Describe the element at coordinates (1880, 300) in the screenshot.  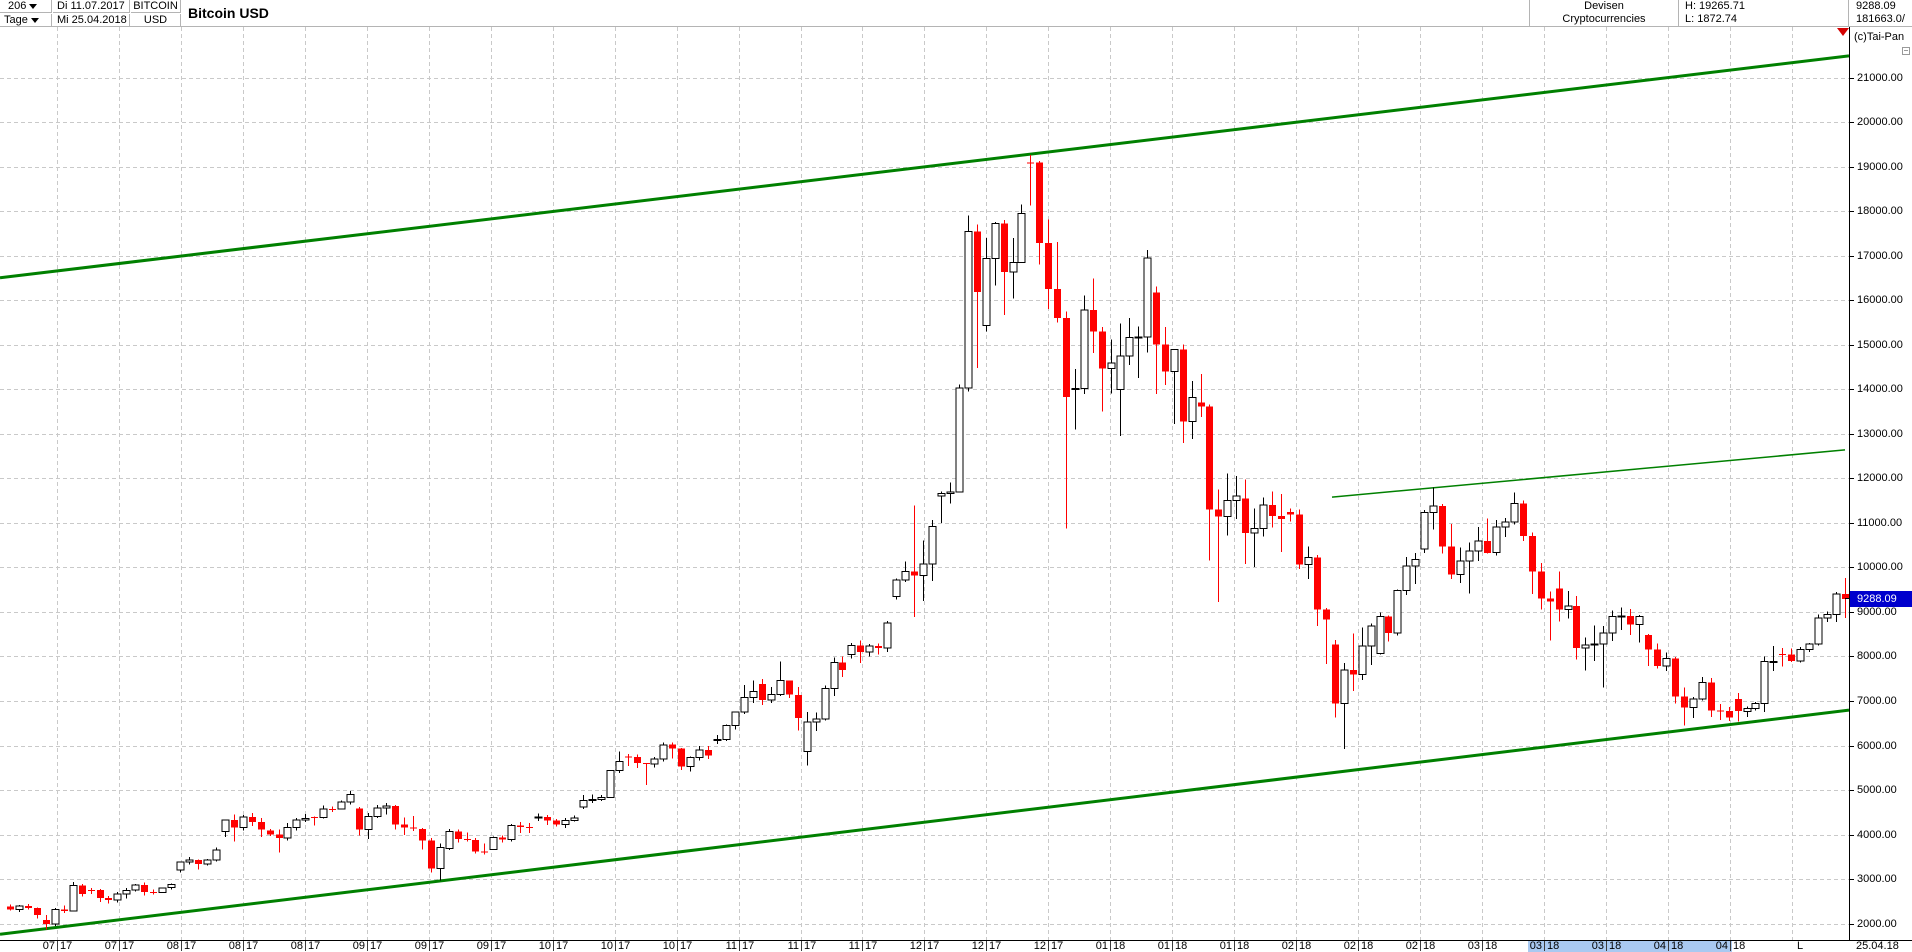
I see `price-axis-label: 16000.00` at that location.